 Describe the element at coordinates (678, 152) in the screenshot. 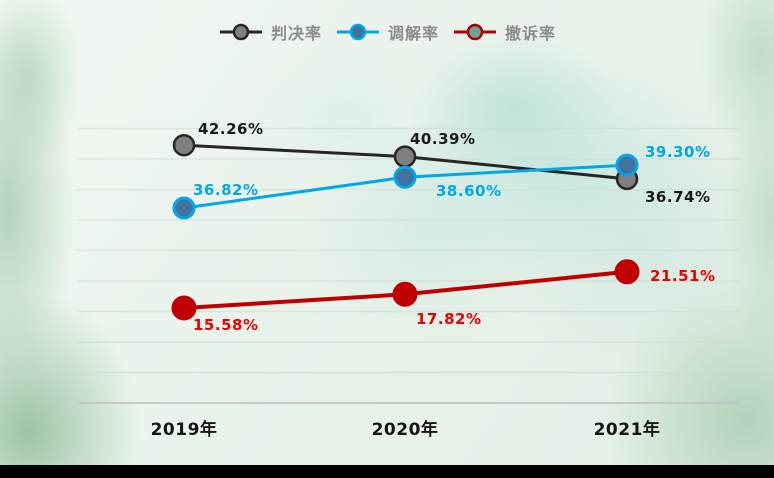

I see `value-label-s1-p2: 39.30%` at that location.